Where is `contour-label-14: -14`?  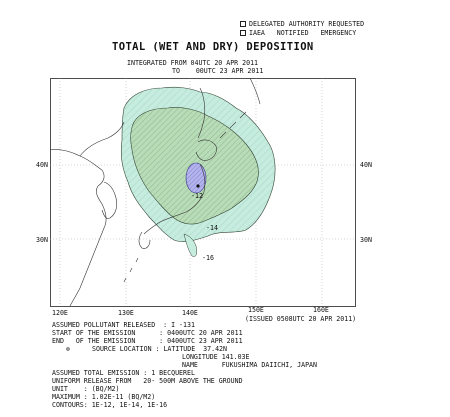
contour-label-14: -14 is located at coordinates (212, 228).